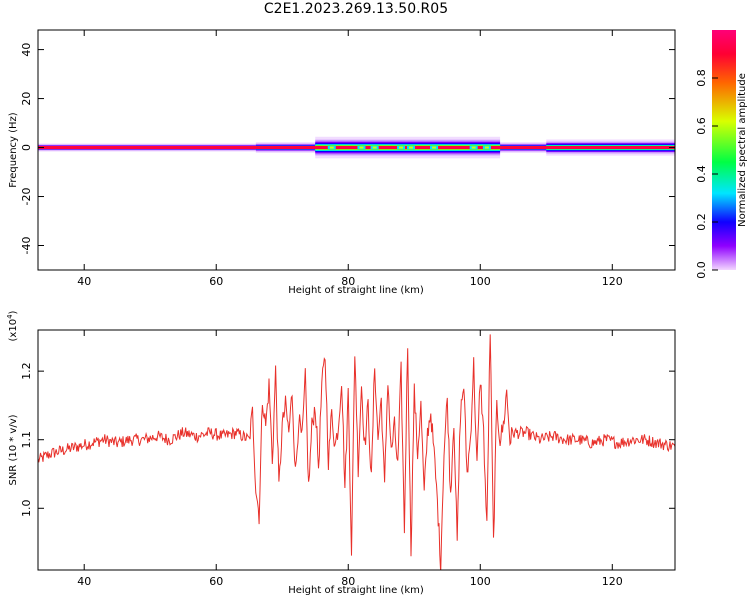  What do you see at coordinates (216, 581) in the screenshot?
I see `snr-x-tick-label: 60` at bounding box center [216, 581].